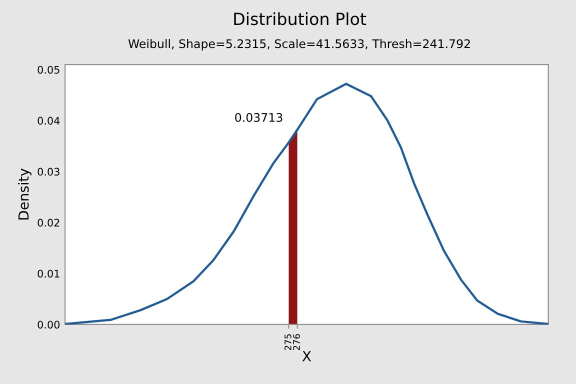  I want to click on y-axis-title: Density, so click(25, 194).